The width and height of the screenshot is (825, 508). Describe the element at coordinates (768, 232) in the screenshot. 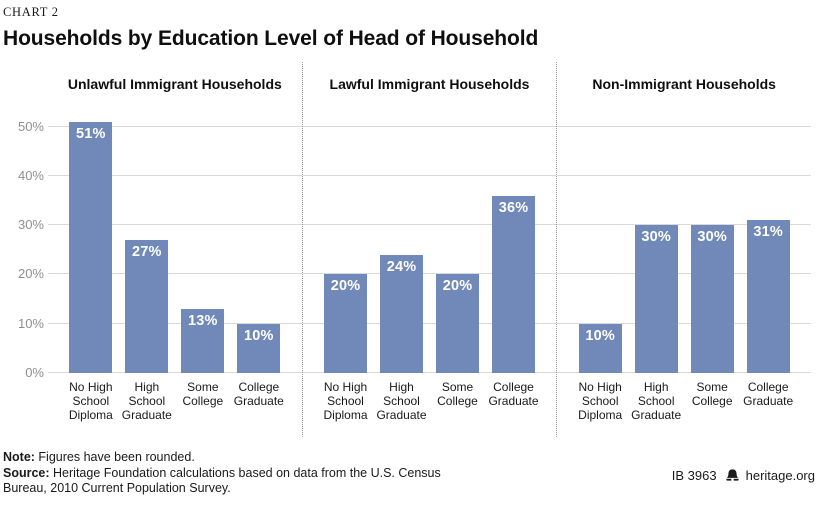

I see `bar-value-label: 31%` at that location.